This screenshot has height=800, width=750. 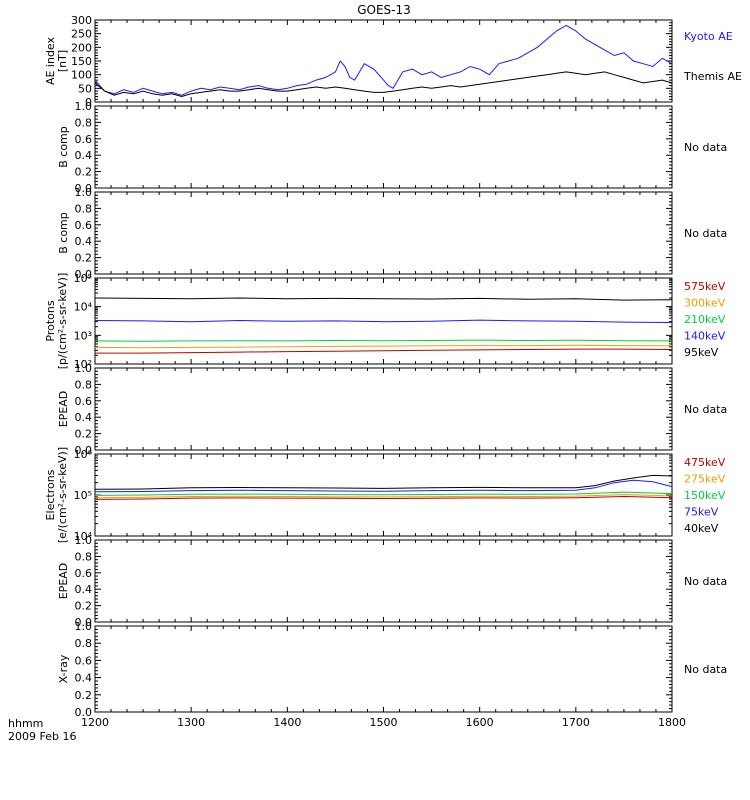 What do you see at coordinates (62, 321) in the screenshot?
I see `protons-y-axis-label: [p/(cm²-s-sr-keV)]` at bounding box center [62, 321].